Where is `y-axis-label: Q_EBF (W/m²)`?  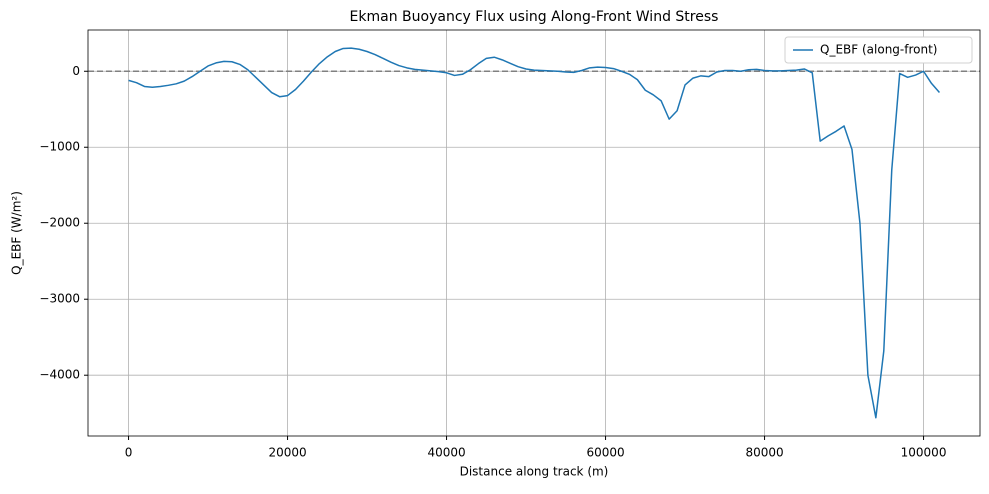 y-axis-label: Q_EBF (W/m²) is located at coordinates (17, 233).